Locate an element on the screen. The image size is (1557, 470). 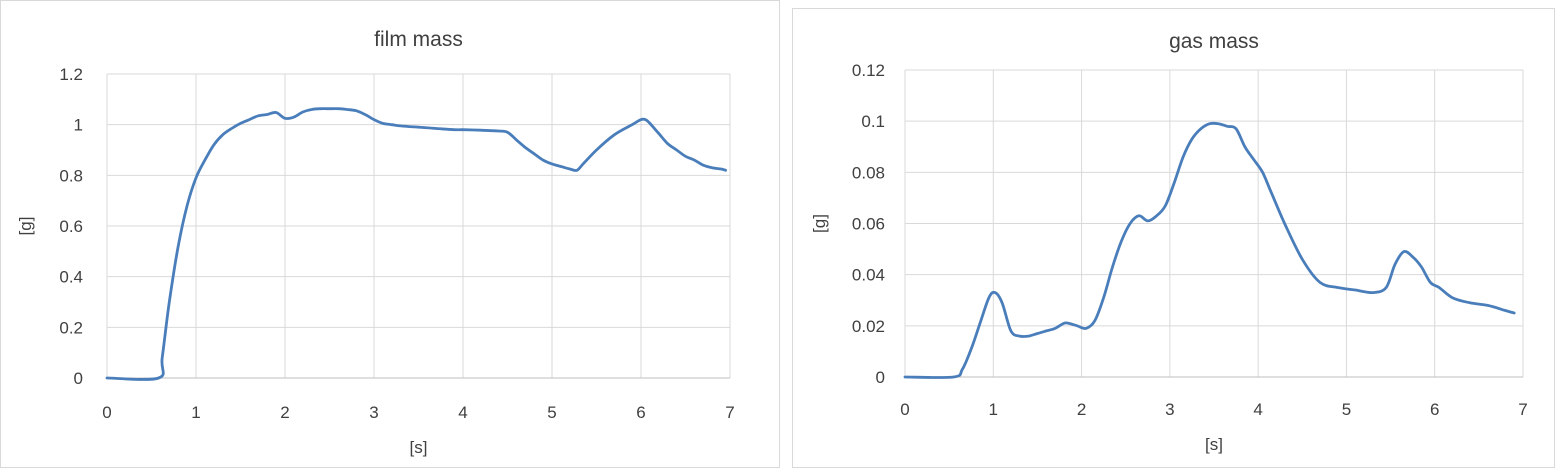
chart-title: gas mass is located at coordinates (1214, 41).